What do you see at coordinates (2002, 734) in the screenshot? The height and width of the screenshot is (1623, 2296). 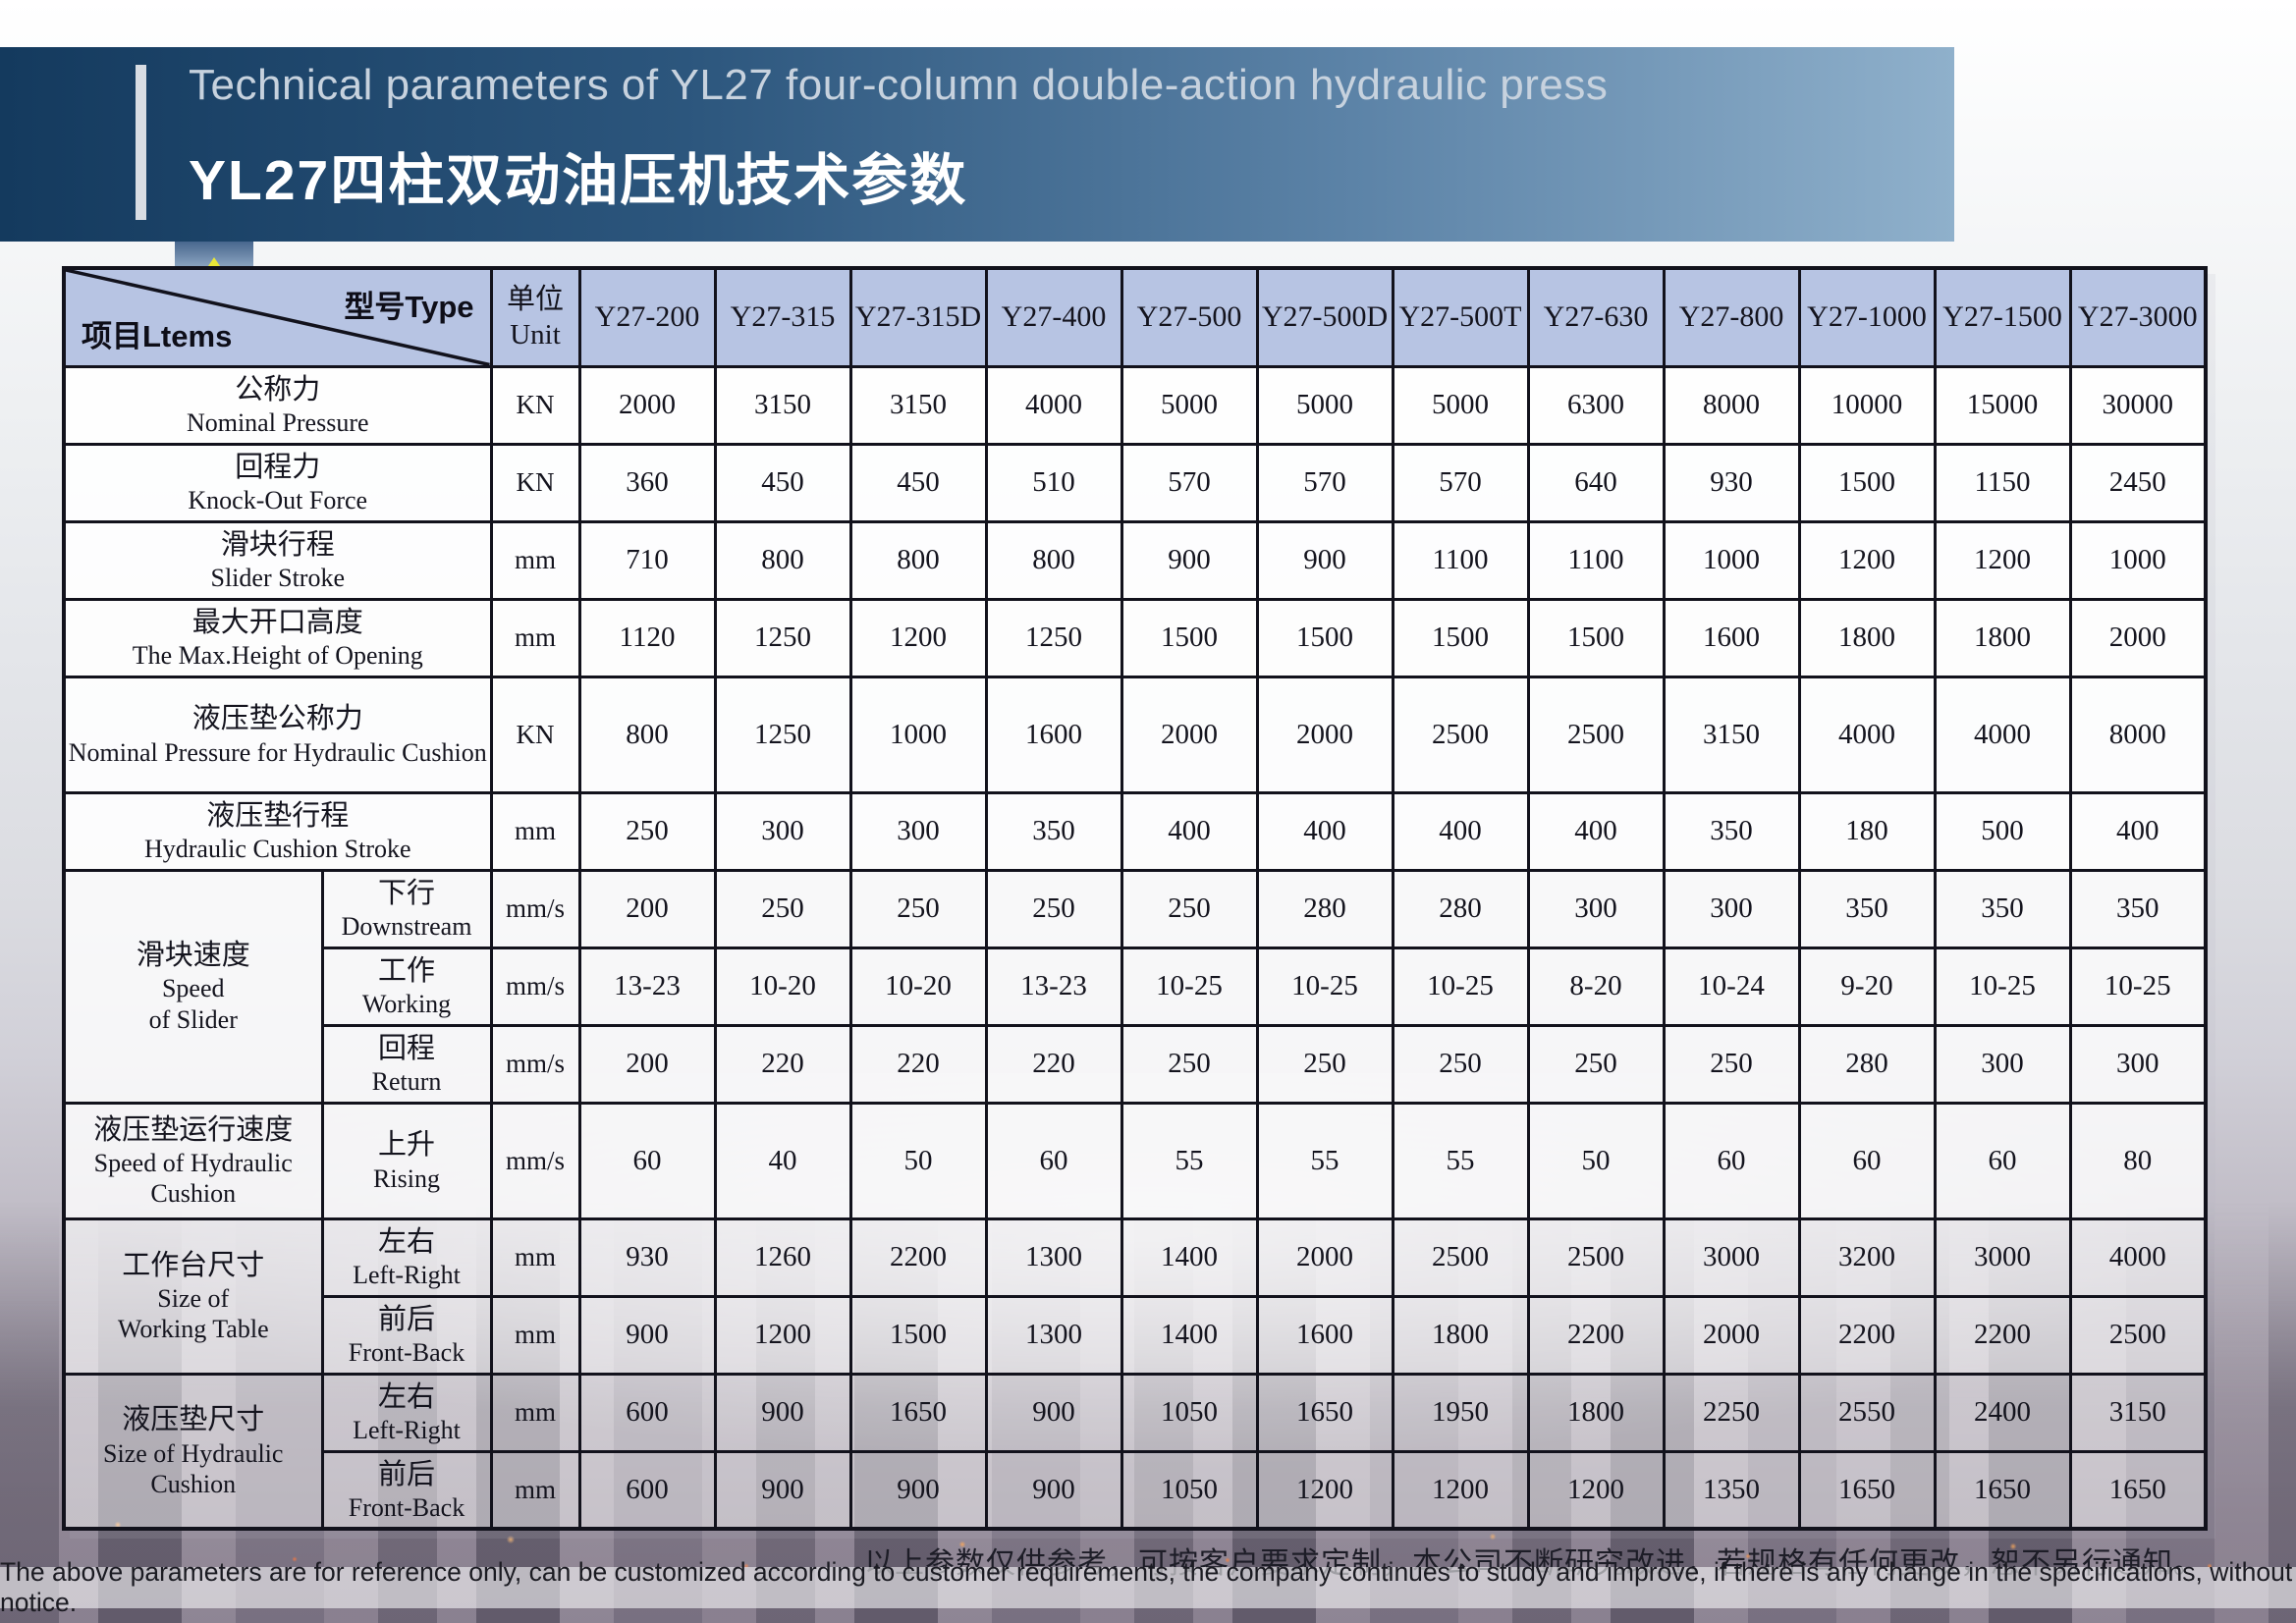 I see `parameter-value-cell: 4000` at bounding box center [2002, 734].